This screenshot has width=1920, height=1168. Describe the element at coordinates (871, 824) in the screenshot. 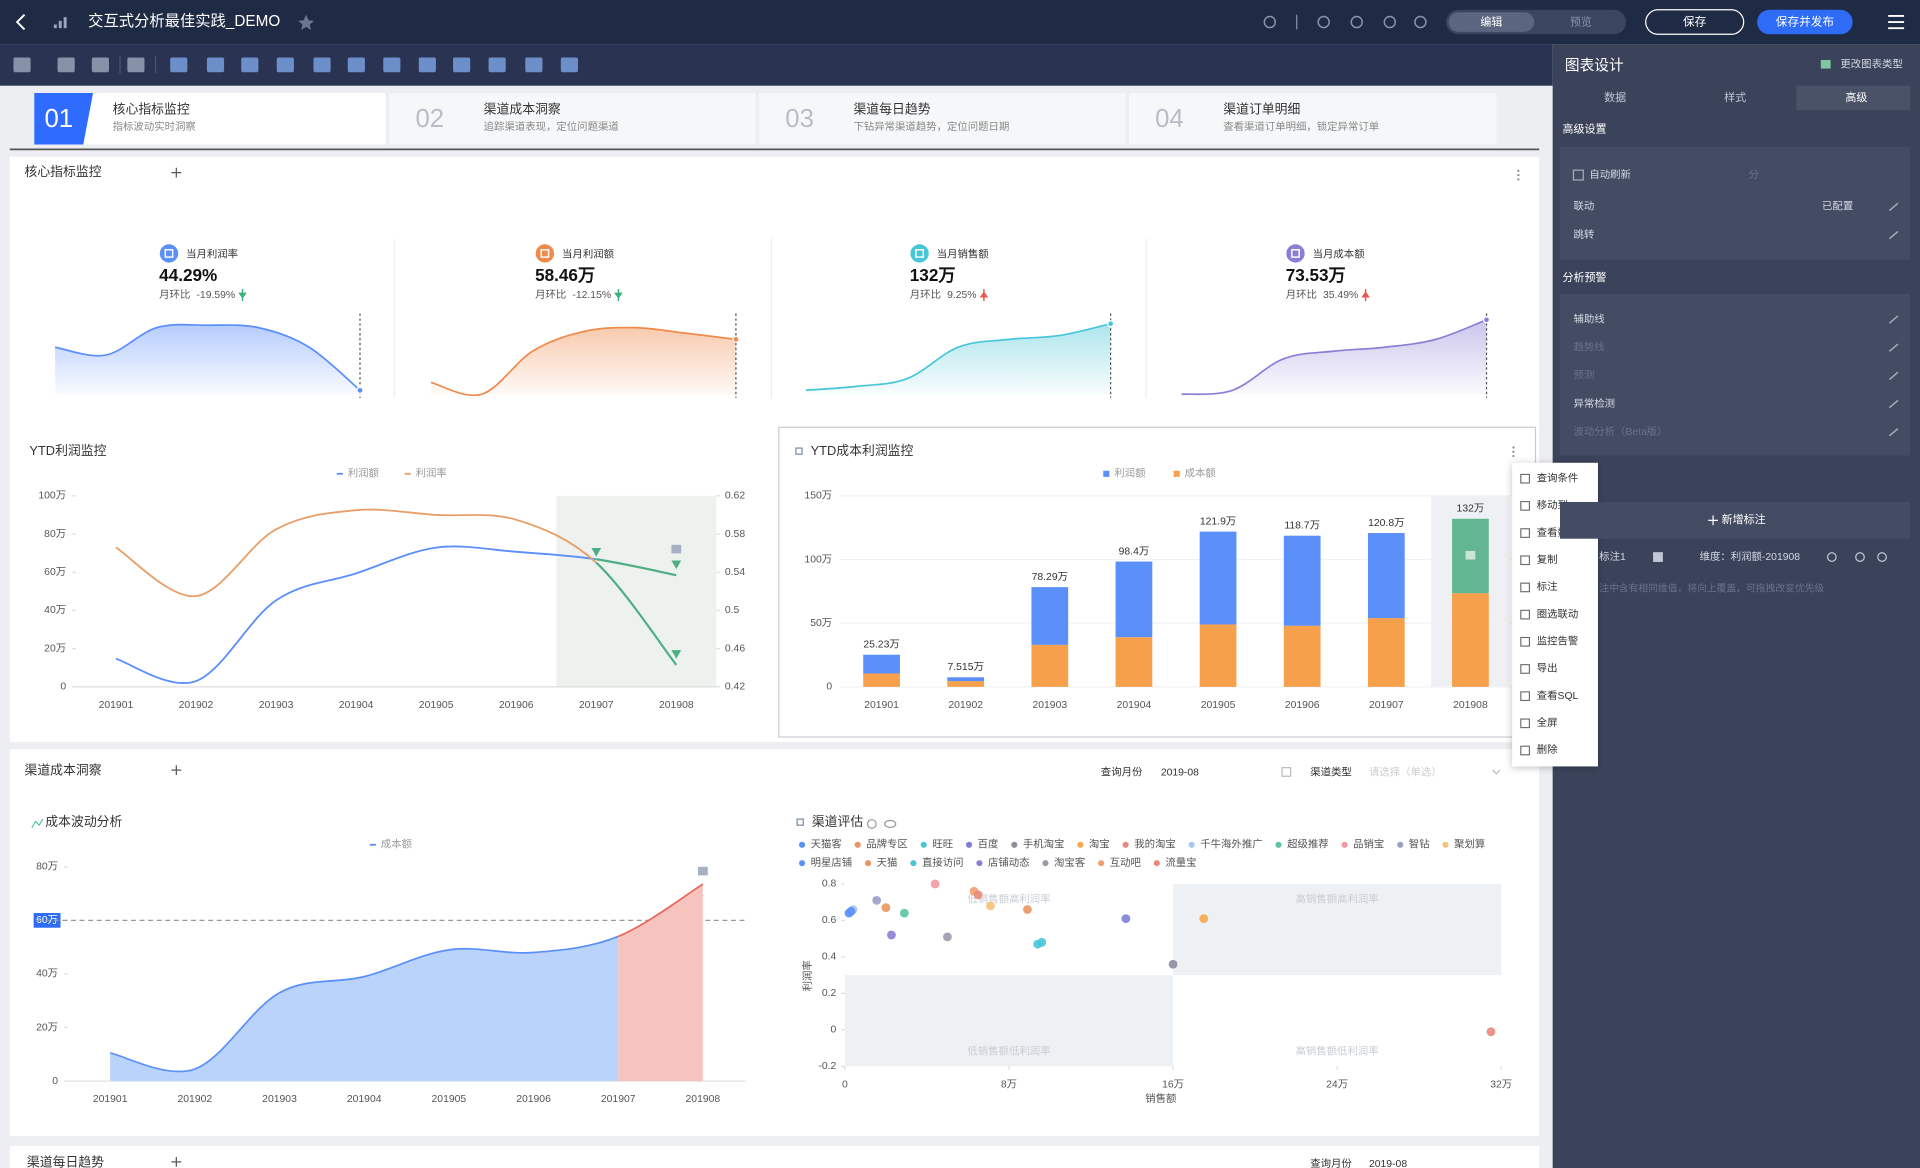

I see `info-icon` at that location.